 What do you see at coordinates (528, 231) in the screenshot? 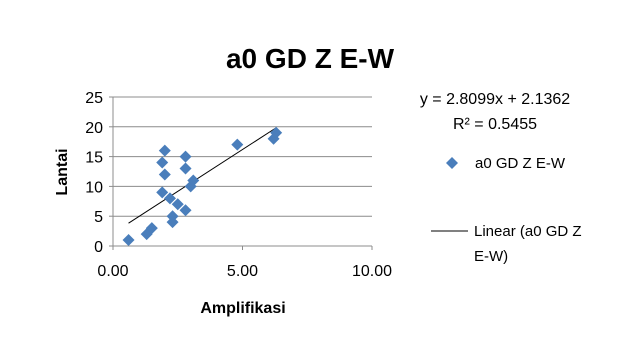
I see `legend-trendline-label-line1: Linear (a0 GD Z` at bounding box center [528, 231].